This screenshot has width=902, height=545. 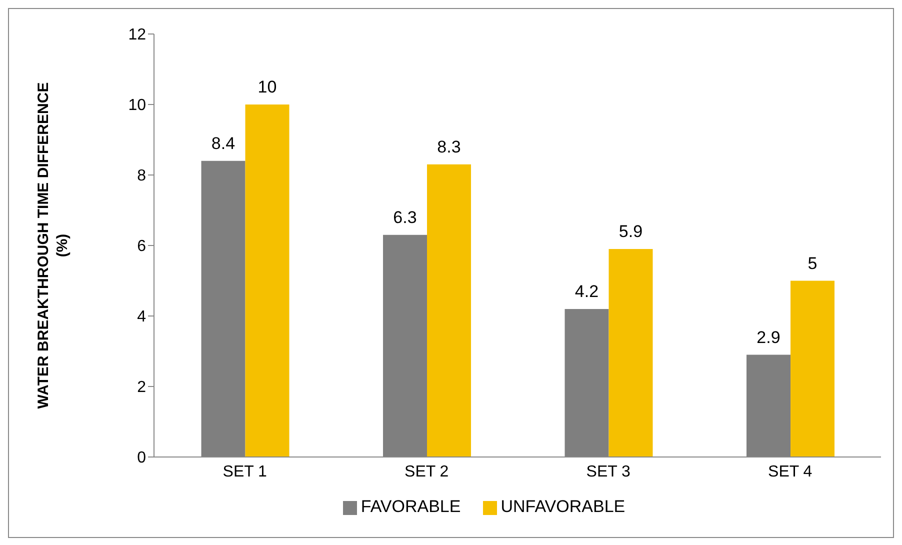 I want to click on x-tick-label: SET 3, so click(x=608, y=471).